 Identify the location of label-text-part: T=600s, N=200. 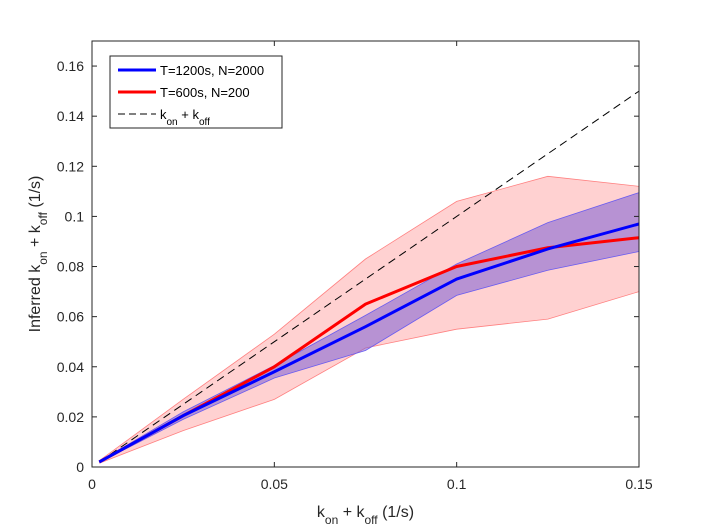
(205, 92).